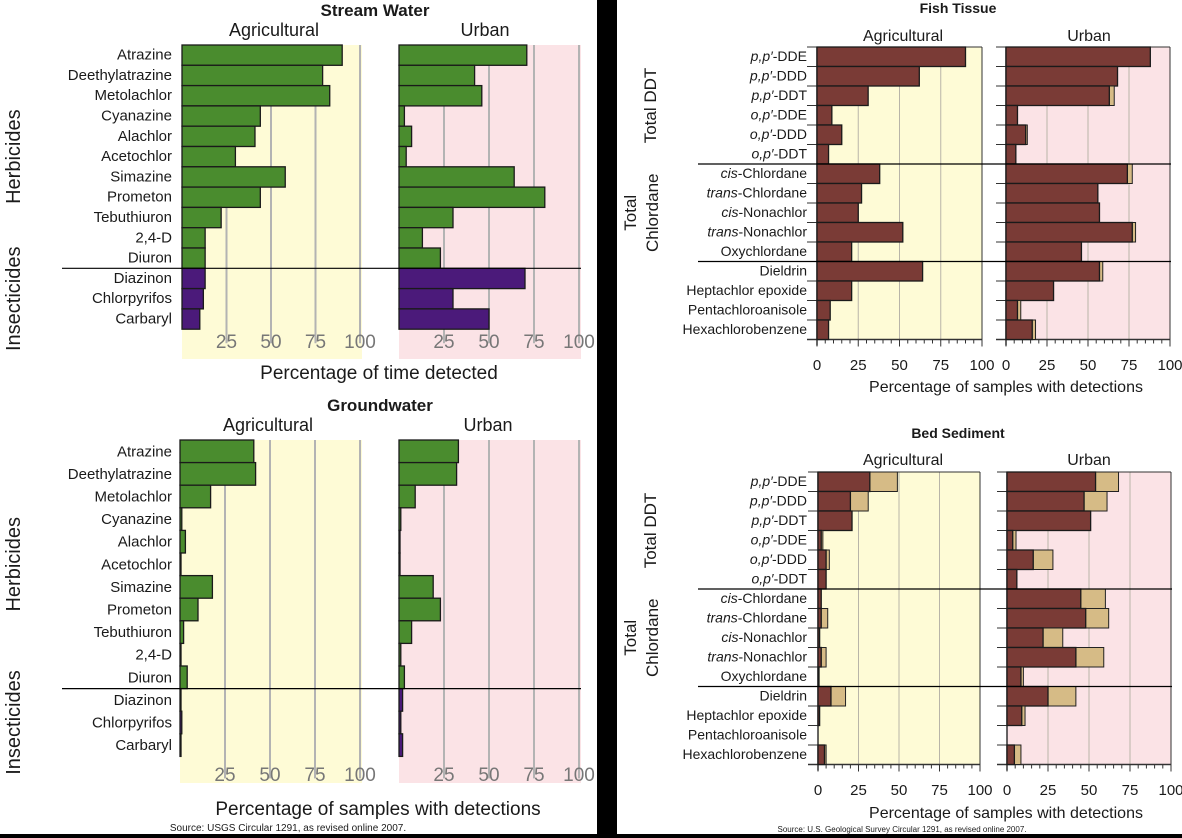 This screenshot has width=1182, height=838. What do you see at coordinates (772, 173) in the screenshot?
I see `category-suffix: -Chlordane` at bounding box center [772, 173].